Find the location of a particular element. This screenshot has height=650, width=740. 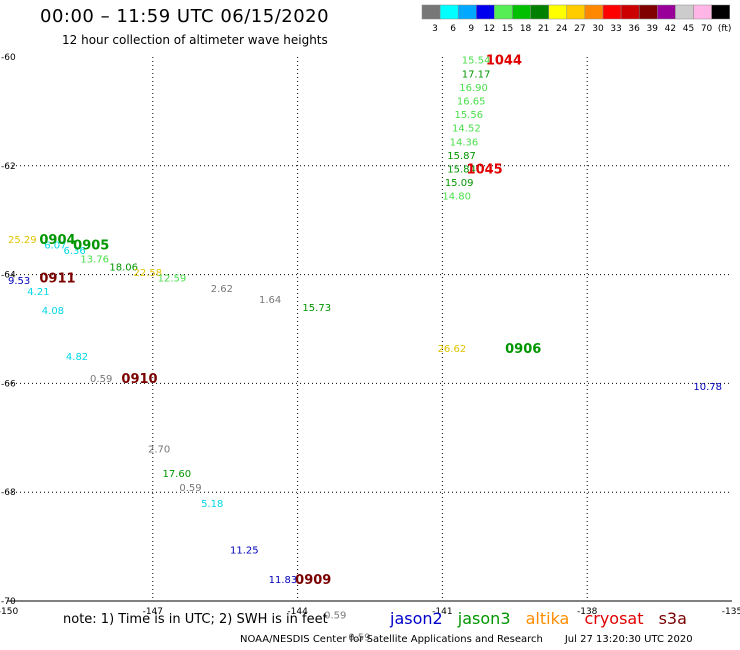

scale-label: 27 is located at coordinates (579, 29).